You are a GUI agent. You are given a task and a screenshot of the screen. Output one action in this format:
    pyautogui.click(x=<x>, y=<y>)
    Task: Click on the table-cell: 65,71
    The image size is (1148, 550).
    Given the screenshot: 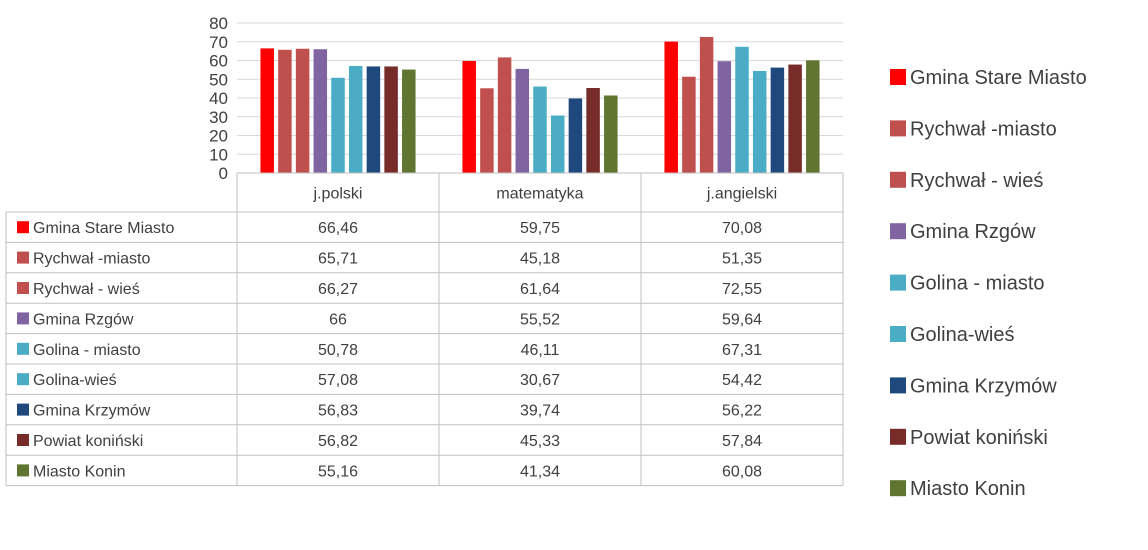 What is the action you would take?
    pyautogui.click(x=338, y=259)
    